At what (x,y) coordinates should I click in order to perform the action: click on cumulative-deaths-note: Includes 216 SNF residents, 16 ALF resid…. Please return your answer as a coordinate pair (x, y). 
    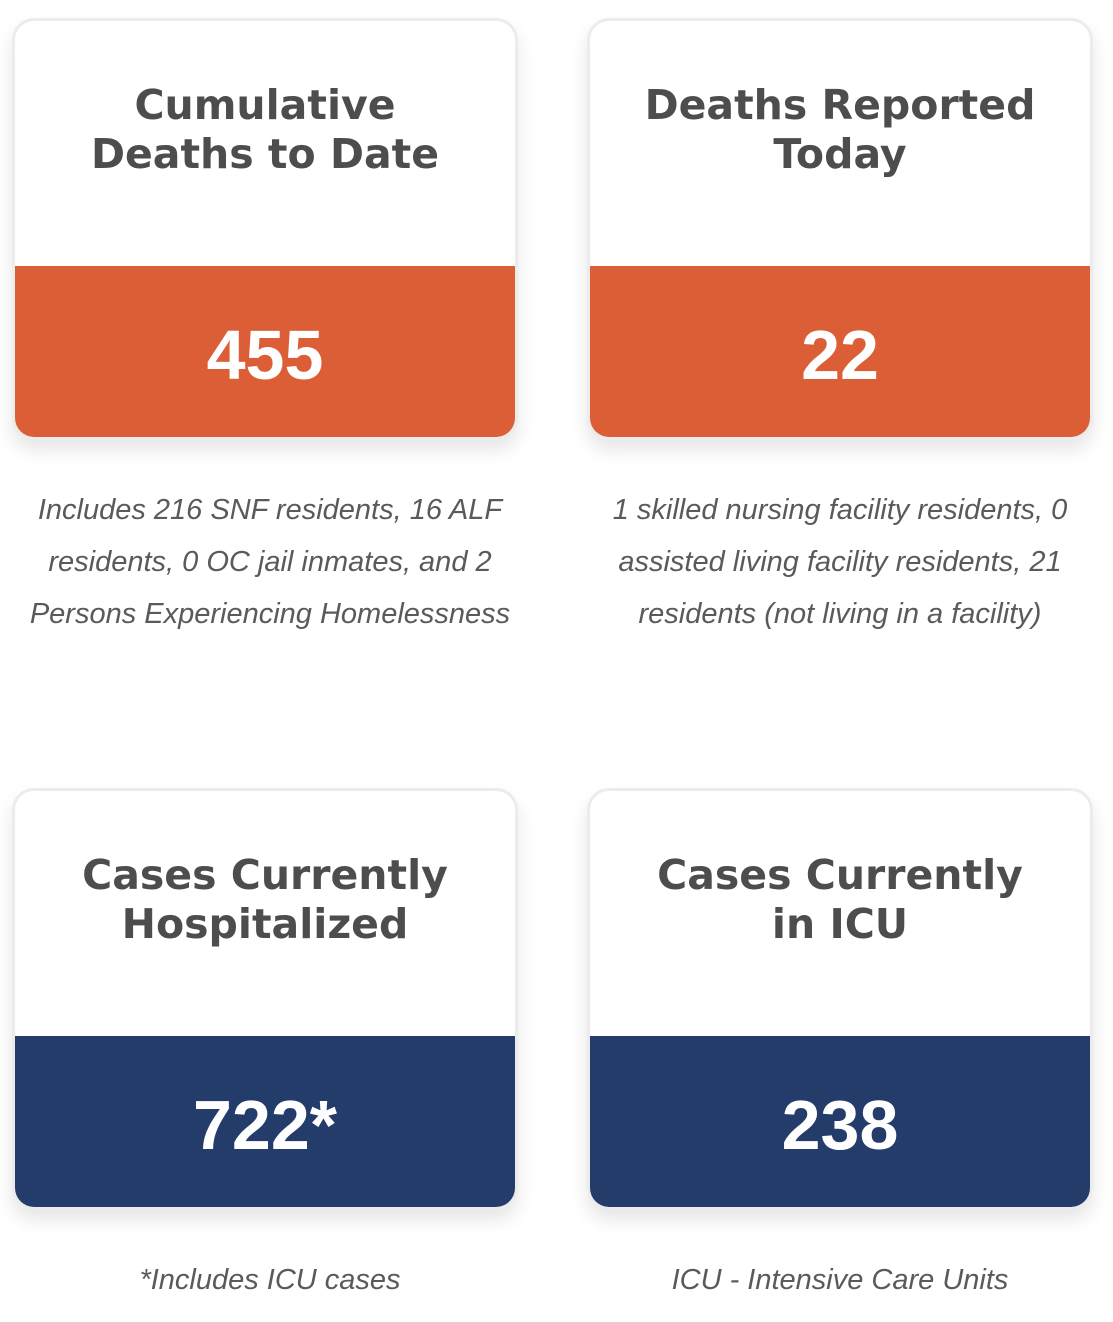
    Looking at the image, I should click on (270, 562).